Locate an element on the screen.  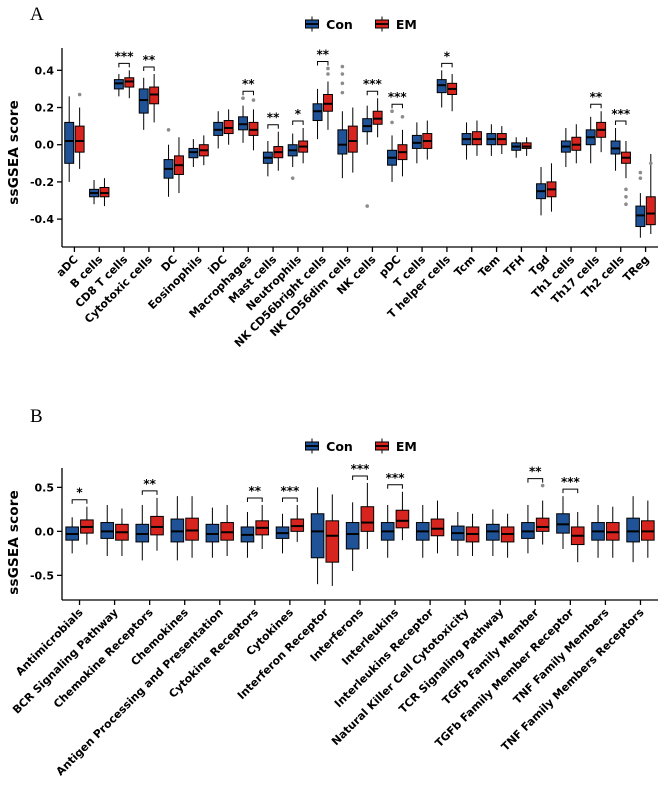
y-tick-label: -0.5 is located at coordinates (42, 575).